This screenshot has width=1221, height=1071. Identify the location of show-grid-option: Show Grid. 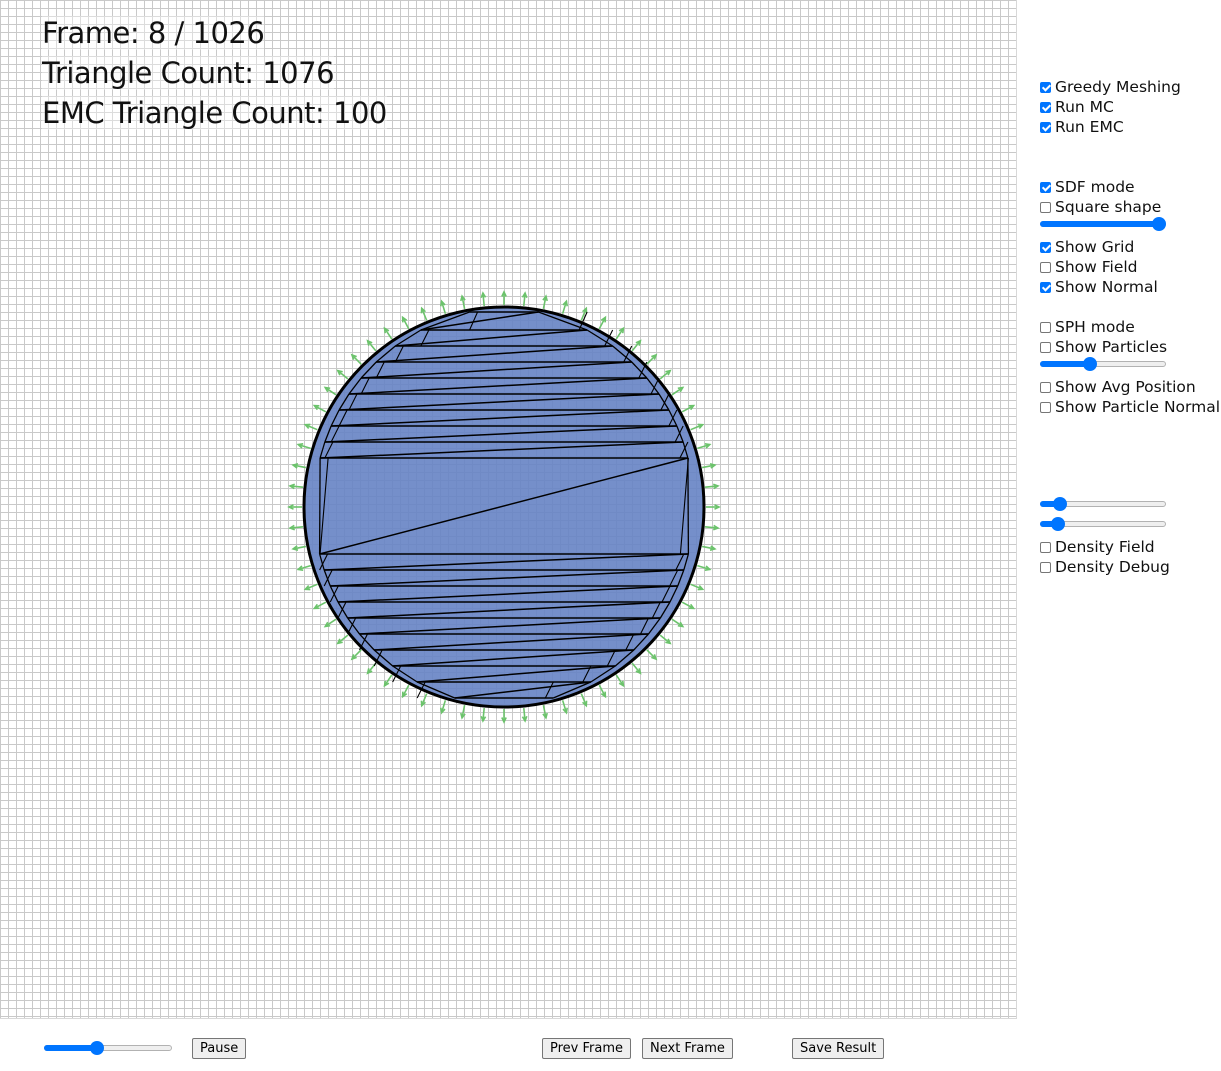
(1087, 247).